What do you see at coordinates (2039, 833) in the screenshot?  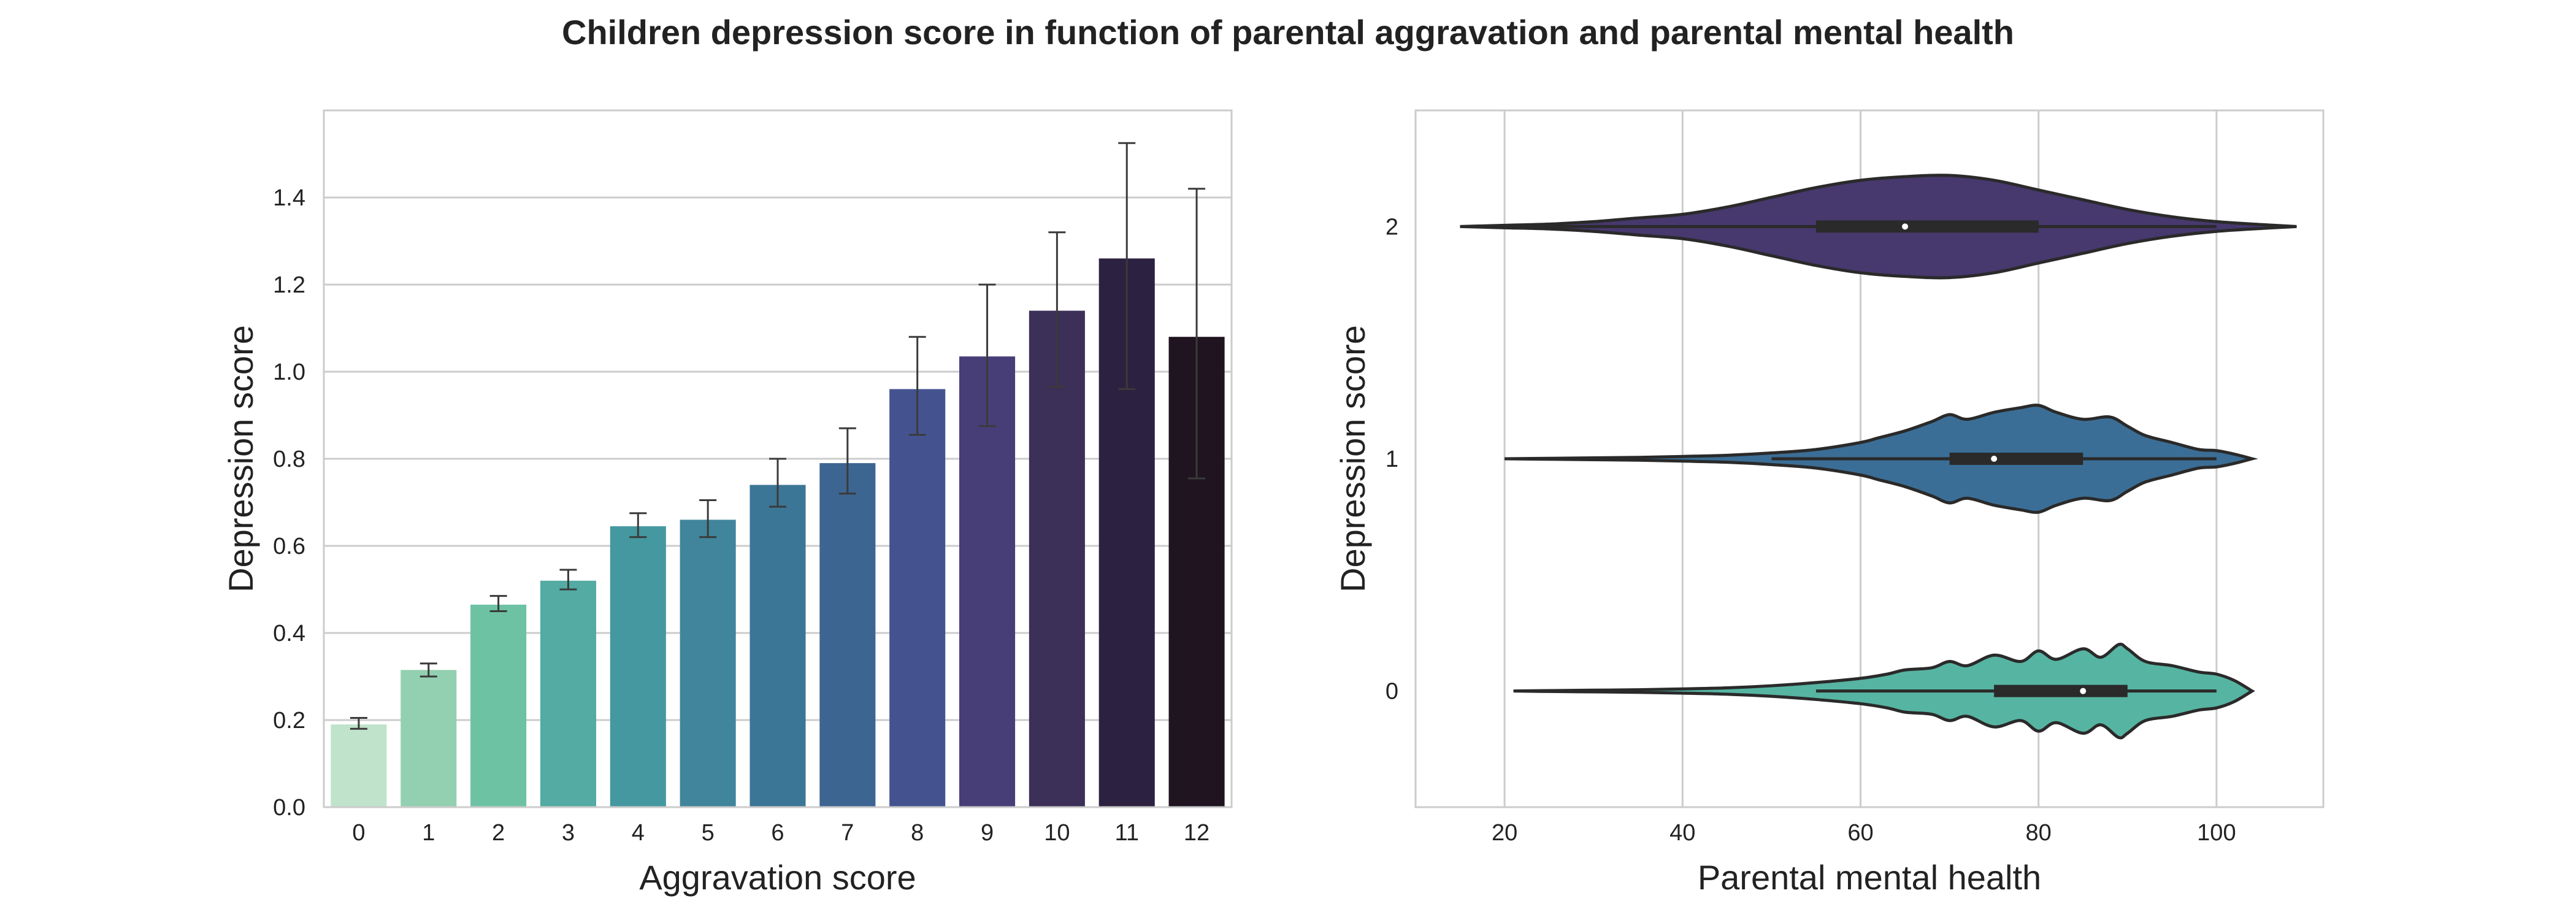 I see `violin-chart-x-tick-label: 80` at bounding box center [2039, 833].